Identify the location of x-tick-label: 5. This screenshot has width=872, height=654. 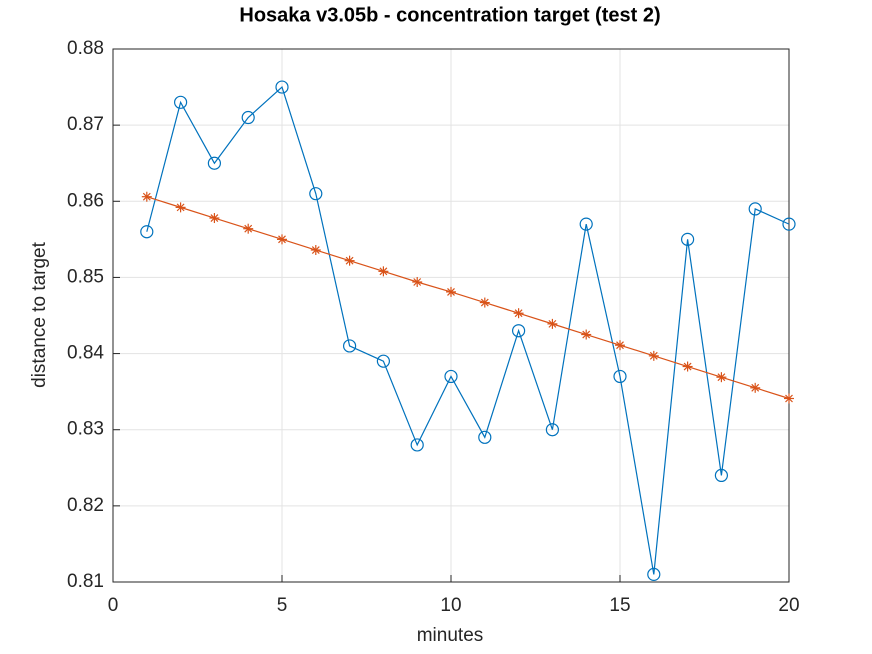
(282, 605).